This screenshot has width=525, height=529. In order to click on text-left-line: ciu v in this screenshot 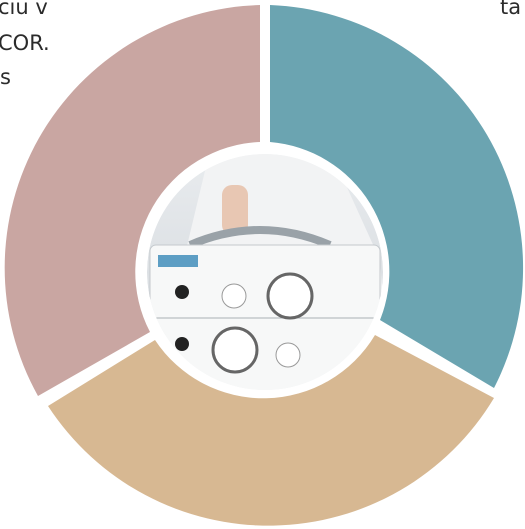, I will do `click(24, 9)`.